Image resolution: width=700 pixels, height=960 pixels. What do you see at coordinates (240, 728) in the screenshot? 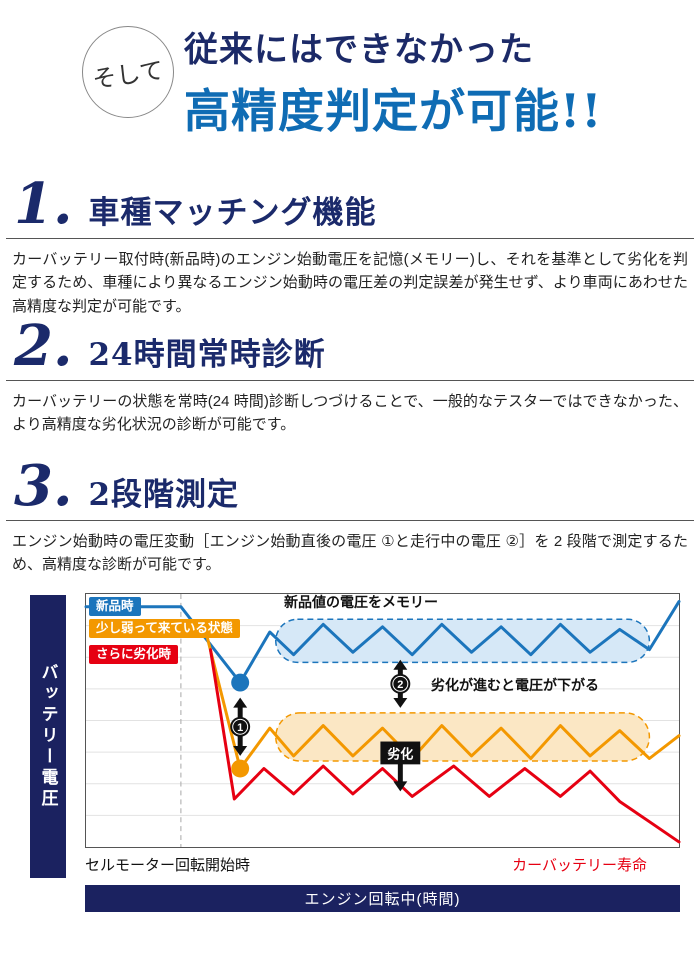
I see `svg-text: 1` at bounding box center [240, 728].